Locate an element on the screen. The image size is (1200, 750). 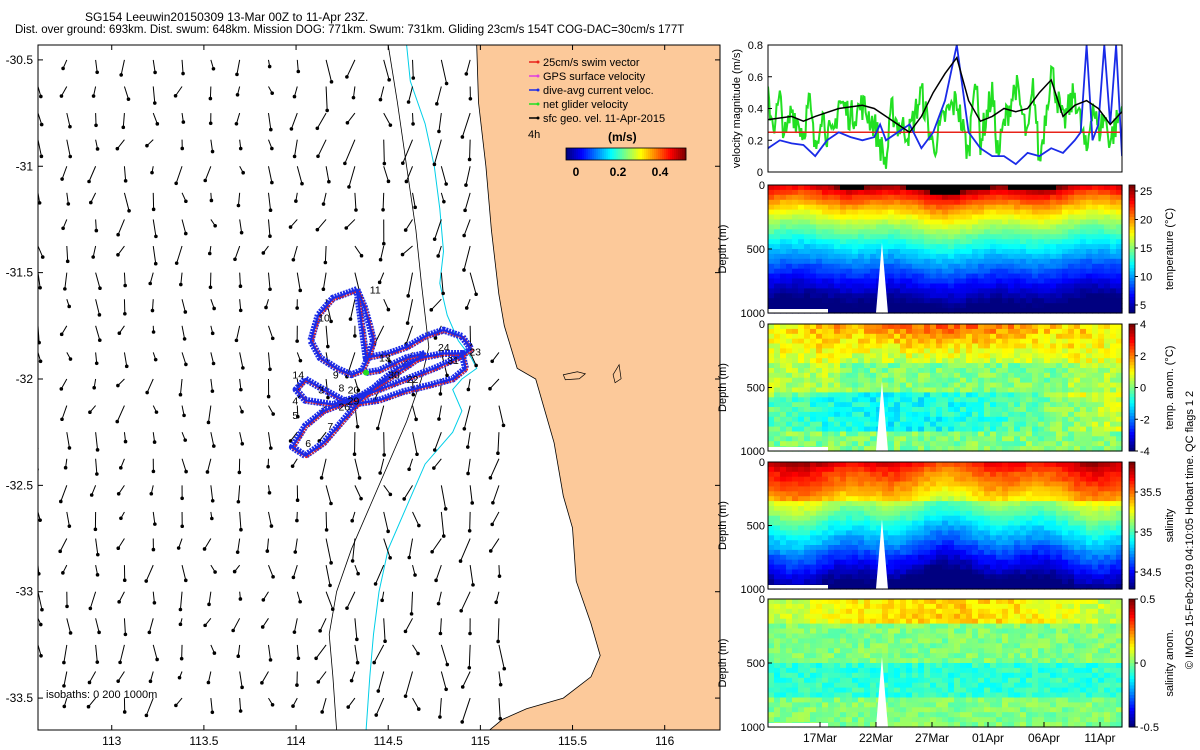
legend-swatch-head is located at coordinates (538, 90).